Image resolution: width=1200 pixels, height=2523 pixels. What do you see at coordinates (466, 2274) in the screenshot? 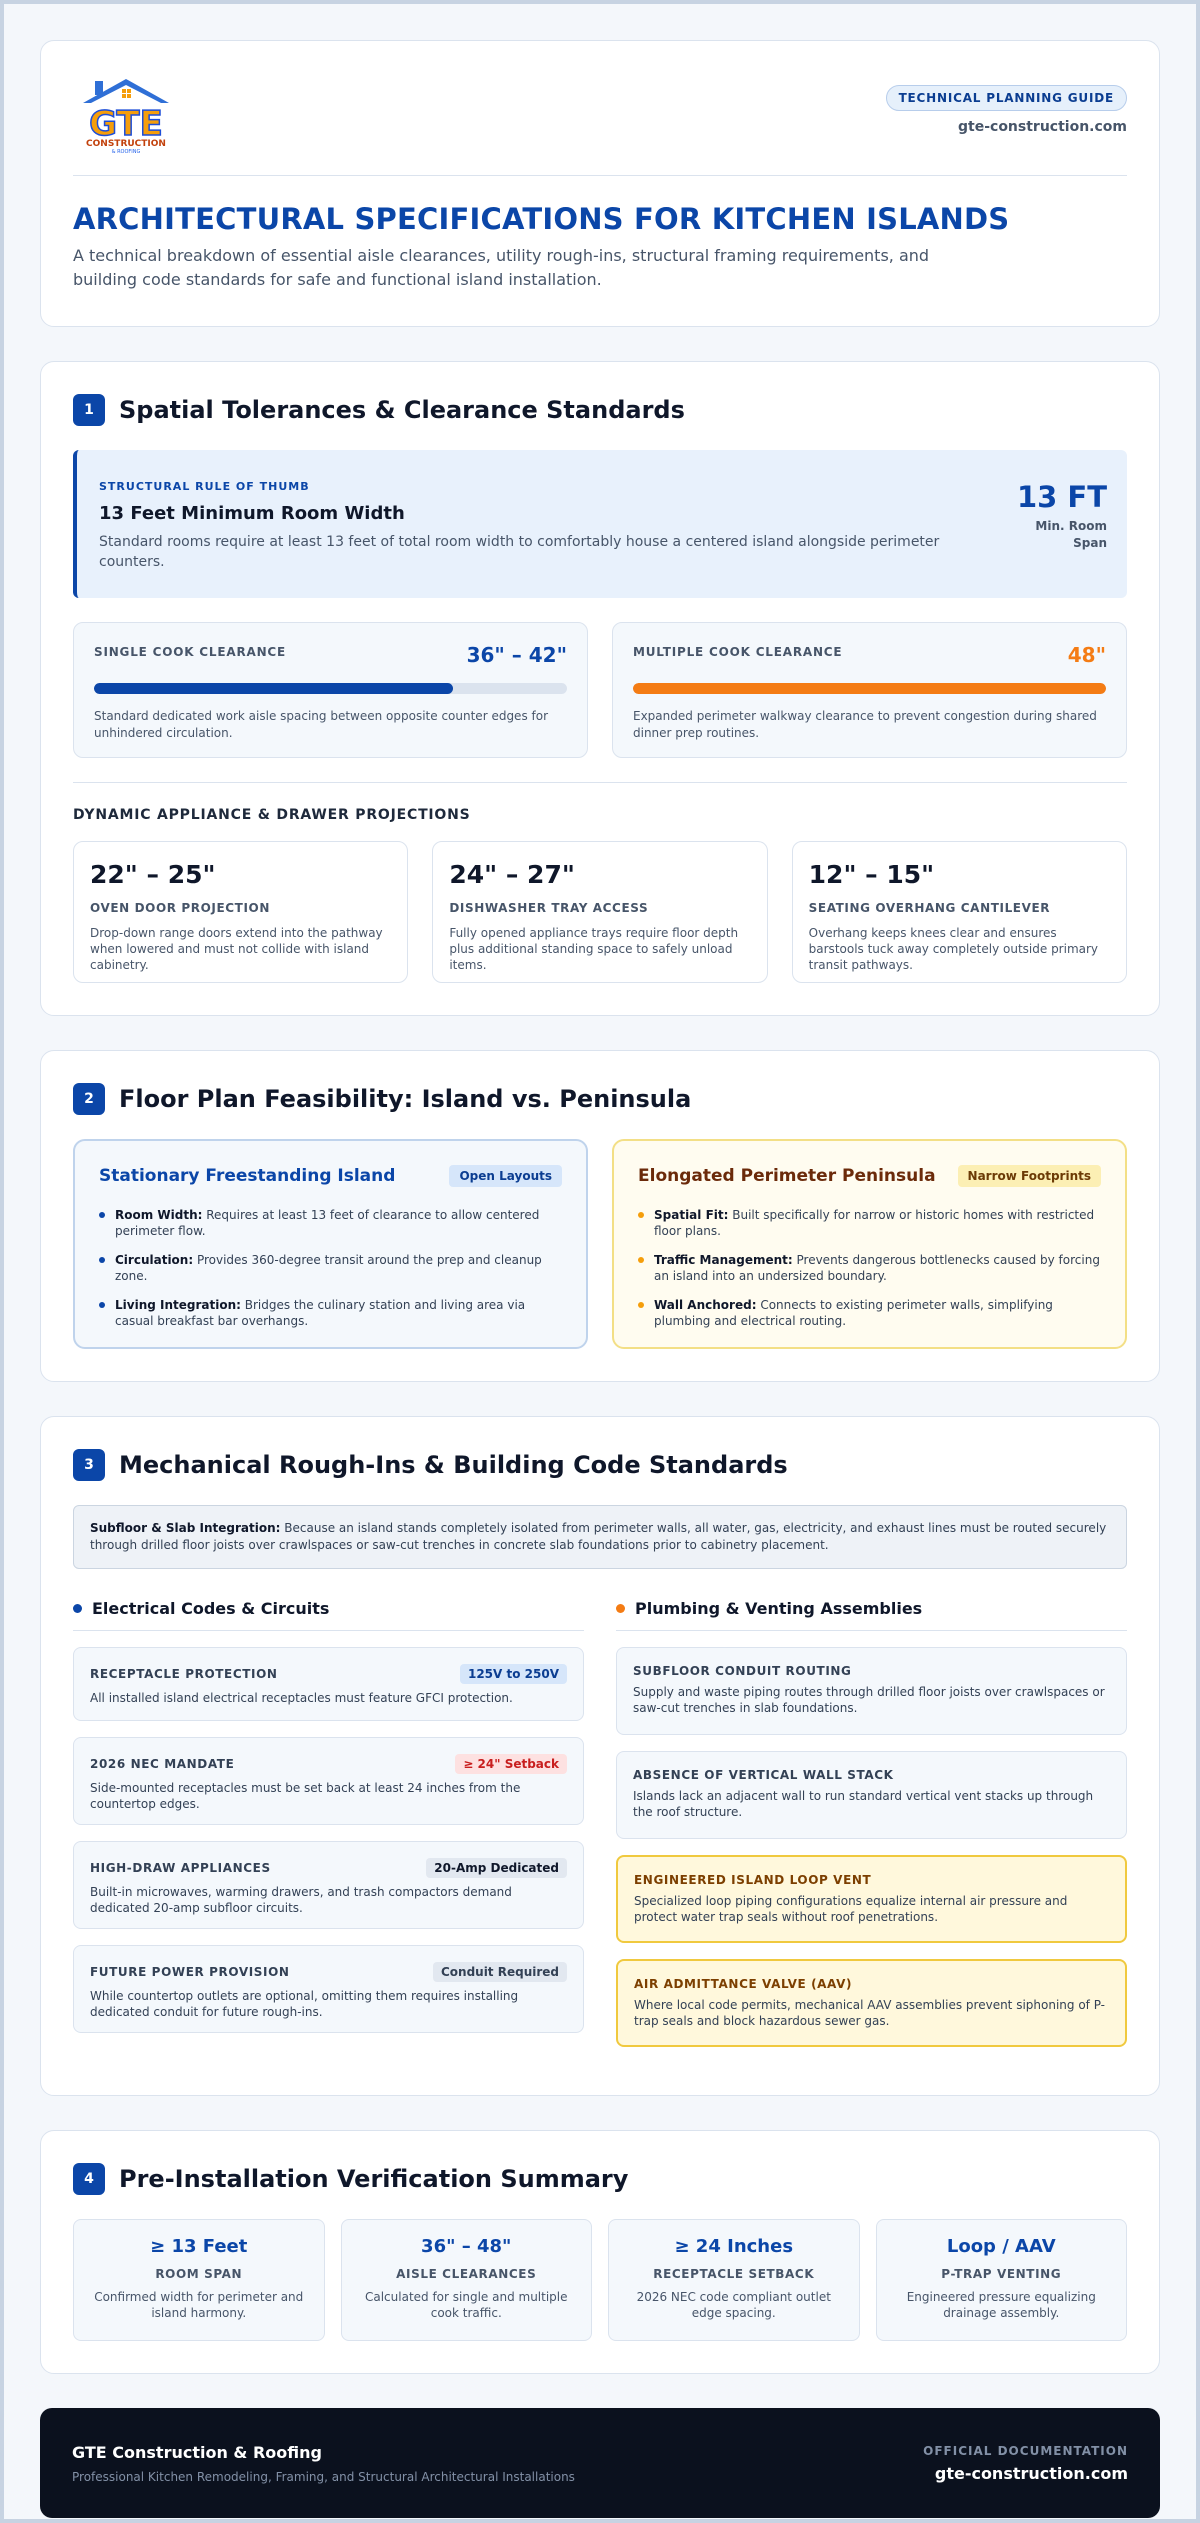
I see `summary-label: AISLE CLEARANCES` at bounding box center [466, 2274].